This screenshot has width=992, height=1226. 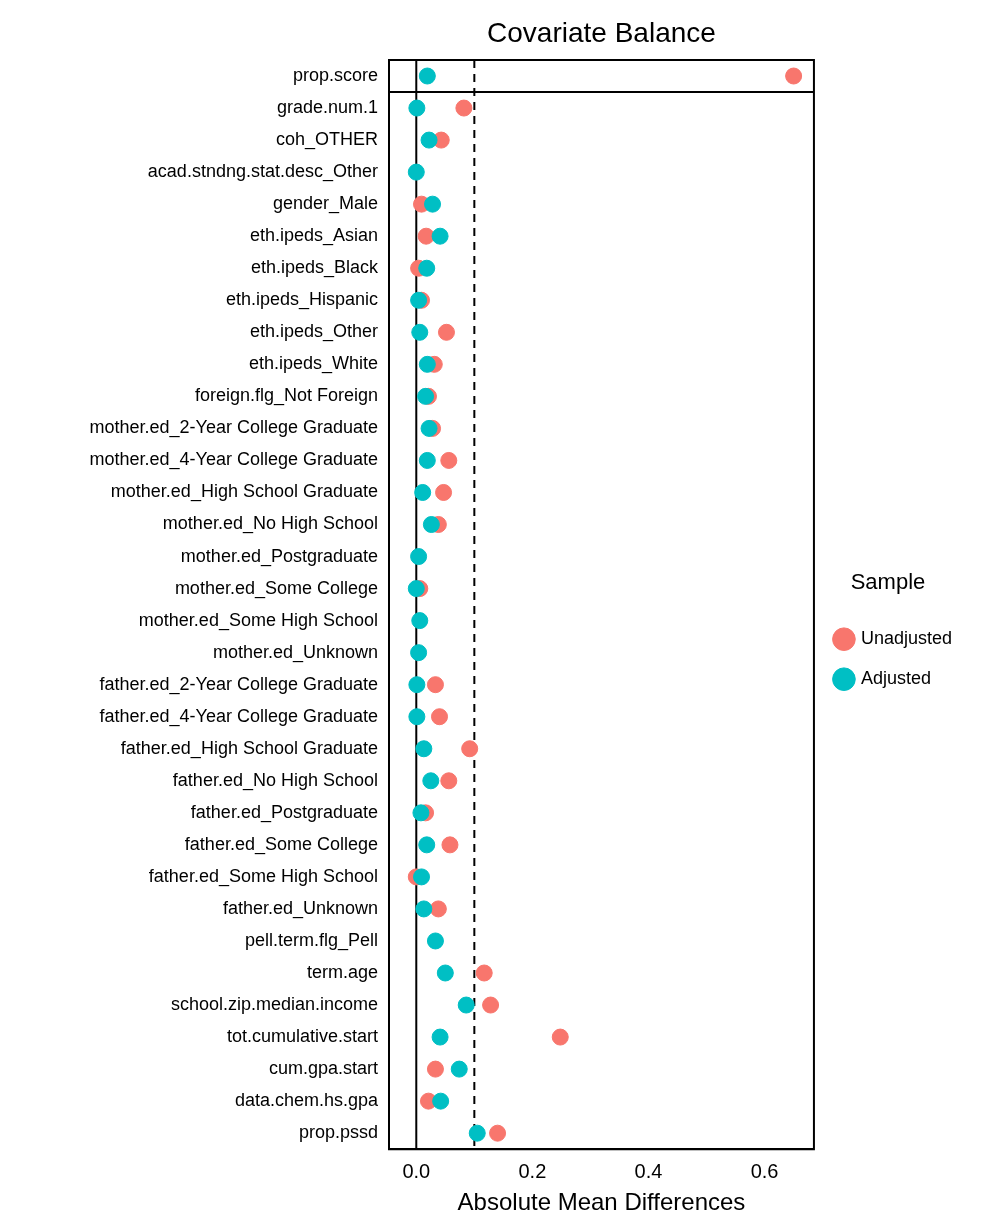 What do you see at coordinates (284, 812) in the screenshot?
I see `y-tick-label: father.ed_Postgraduate` at bounding box center [284, 812].